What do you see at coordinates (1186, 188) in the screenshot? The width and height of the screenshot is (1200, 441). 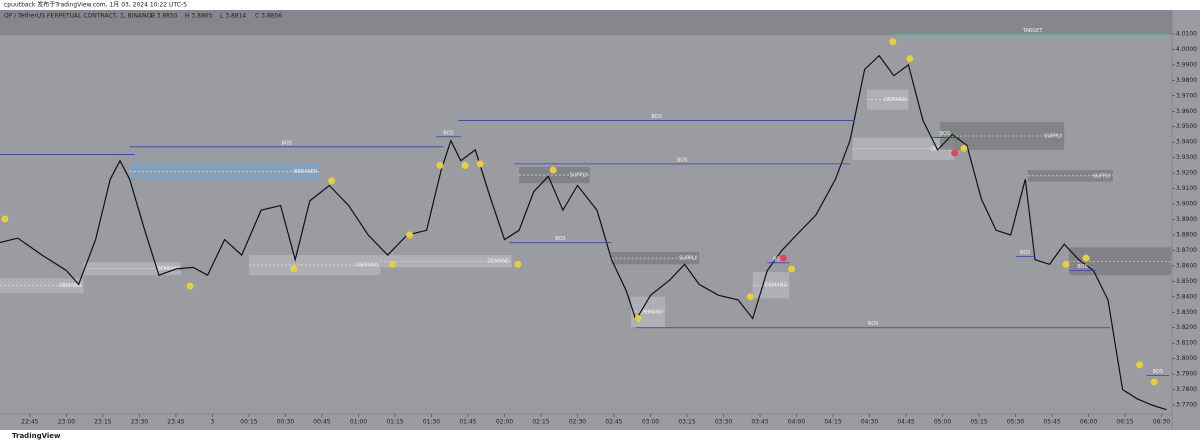 I see `y-tick-label: 3.9100` at bounding box center [1186, 188].